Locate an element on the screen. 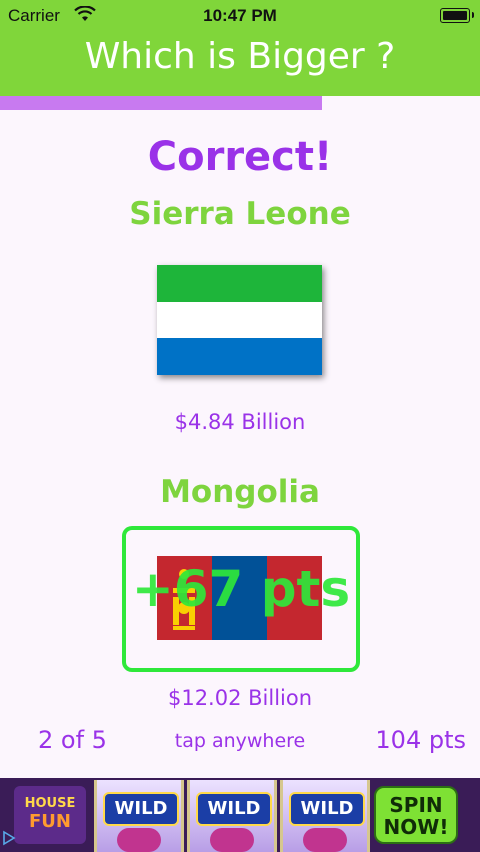 Image resolution: width=480 pixels, height=852 pixels. page-title: Which is Bigger ? is located at coordinates (240, 56).